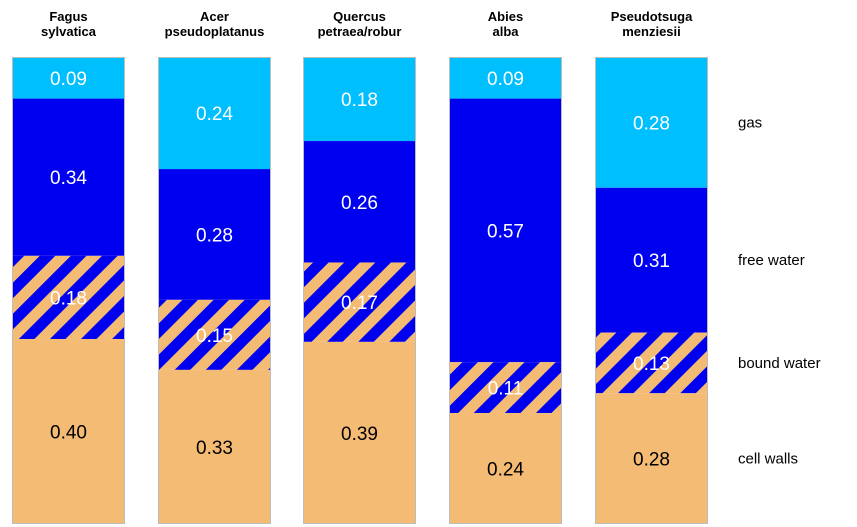  I want to click on data-label-free-water: 0.31, so click(651, 261).